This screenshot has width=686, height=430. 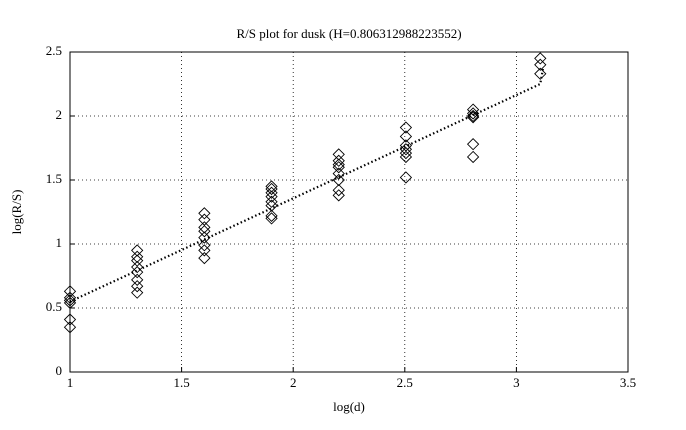 I want to click on y-axis-label: log(R/S), so click(x=16, y=212).